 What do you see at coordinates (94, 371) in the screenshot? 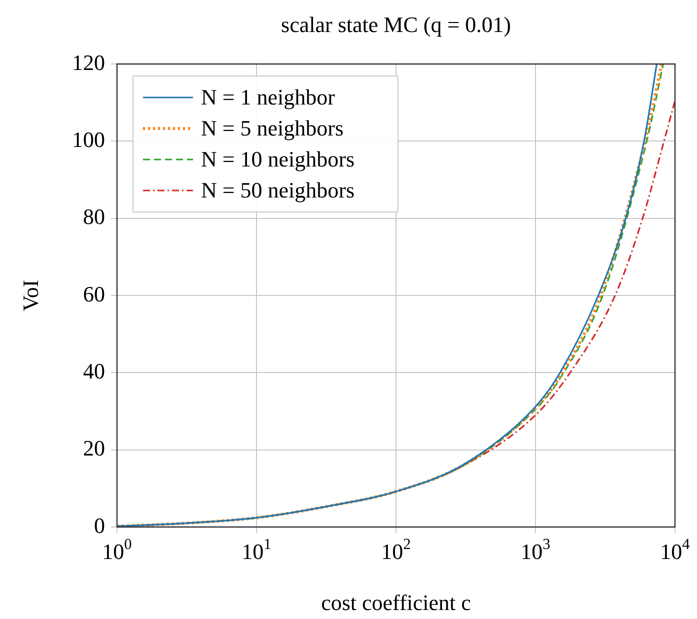
I see `y-tick-label: 40` at bounding box center [94, 371].